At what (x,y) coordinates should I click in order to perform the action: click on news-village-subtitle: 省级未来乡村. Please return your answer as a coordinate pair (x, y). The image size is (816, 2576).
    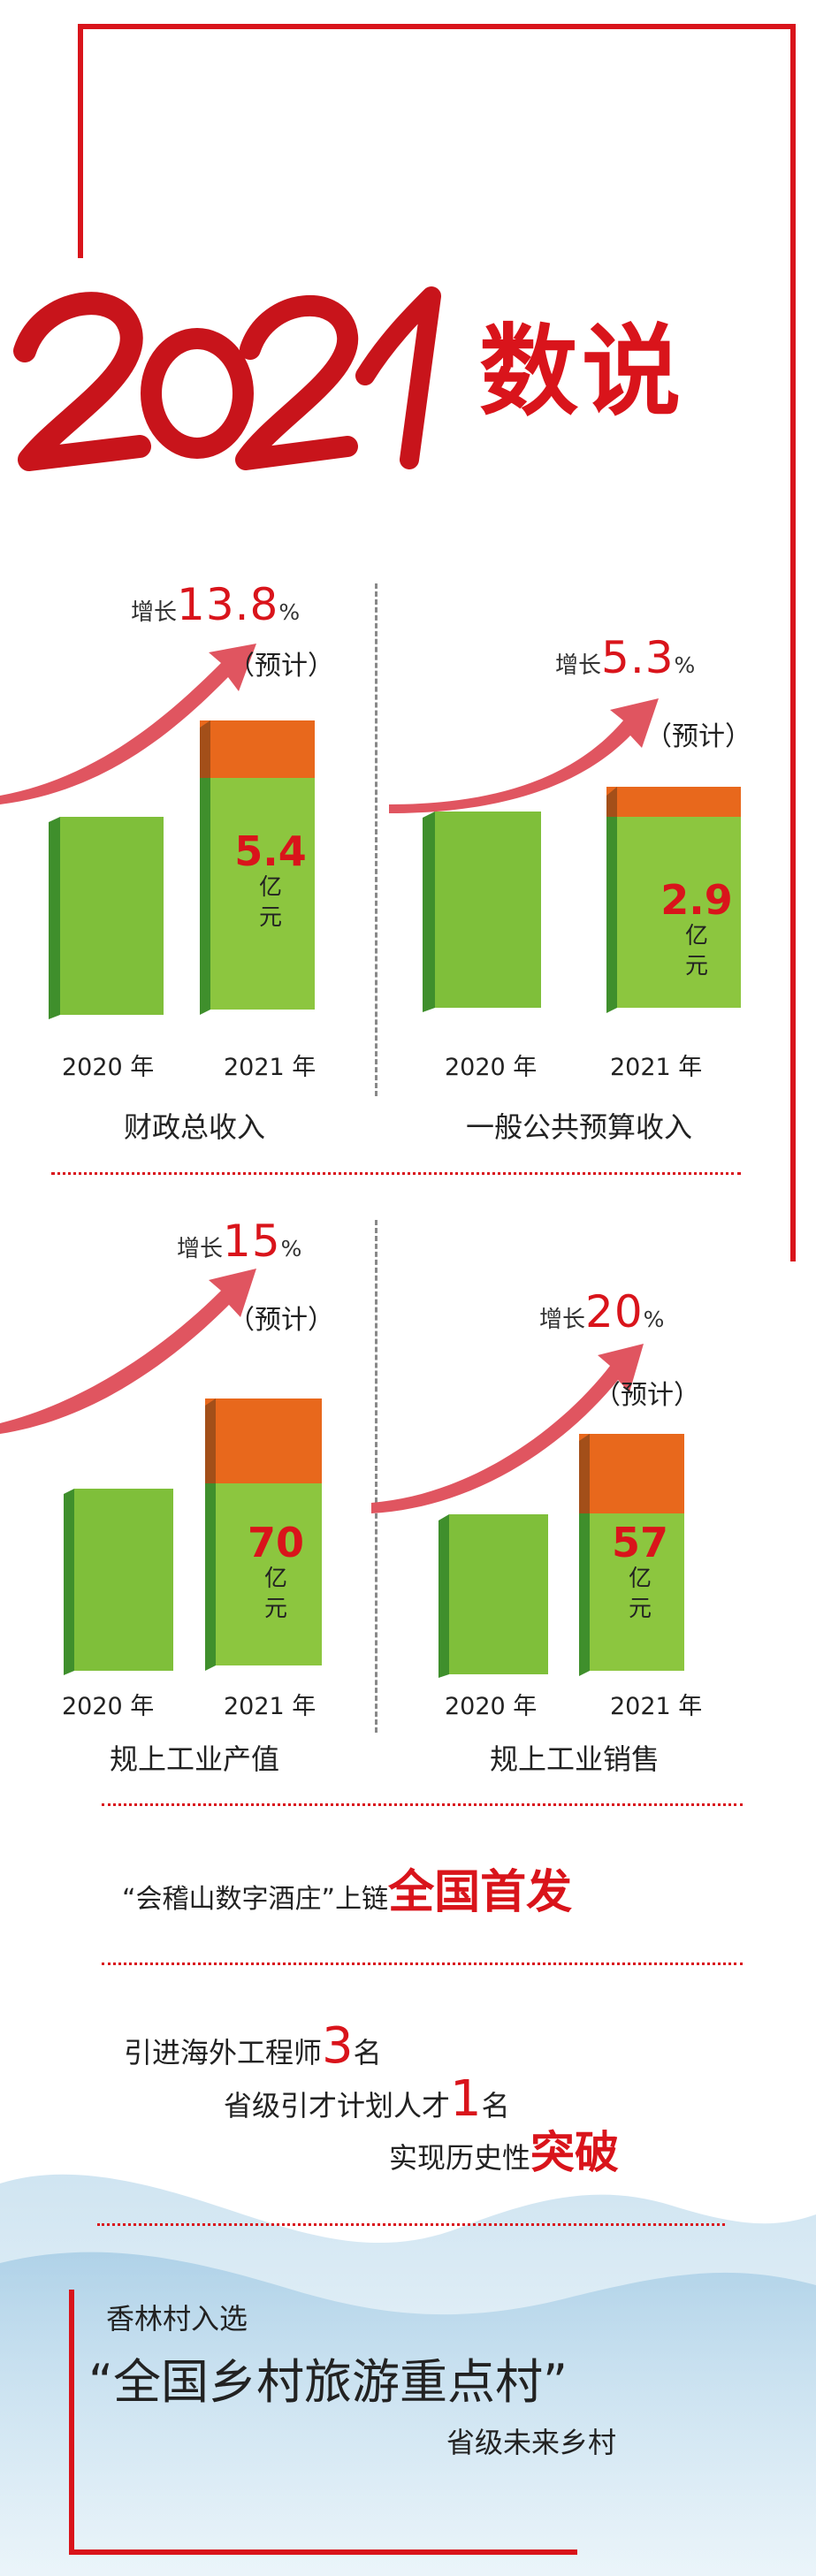
    Looking at the image, I should click on (531, 2442).